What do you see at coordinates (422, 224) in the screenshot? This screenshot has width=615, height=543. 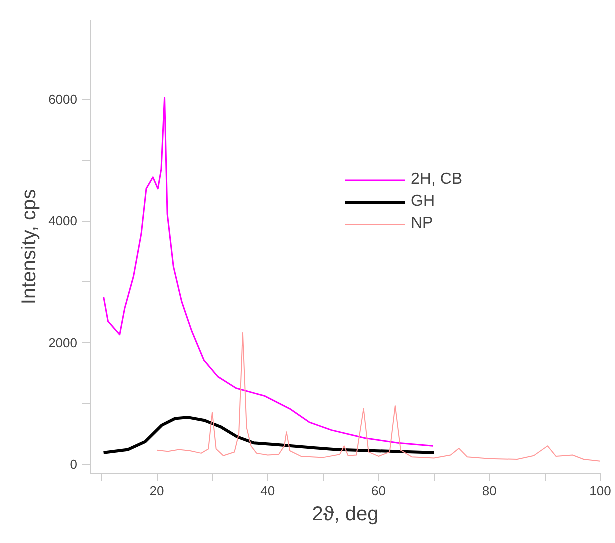 I see `legend-label: NP` at bounding box center [422, 224].